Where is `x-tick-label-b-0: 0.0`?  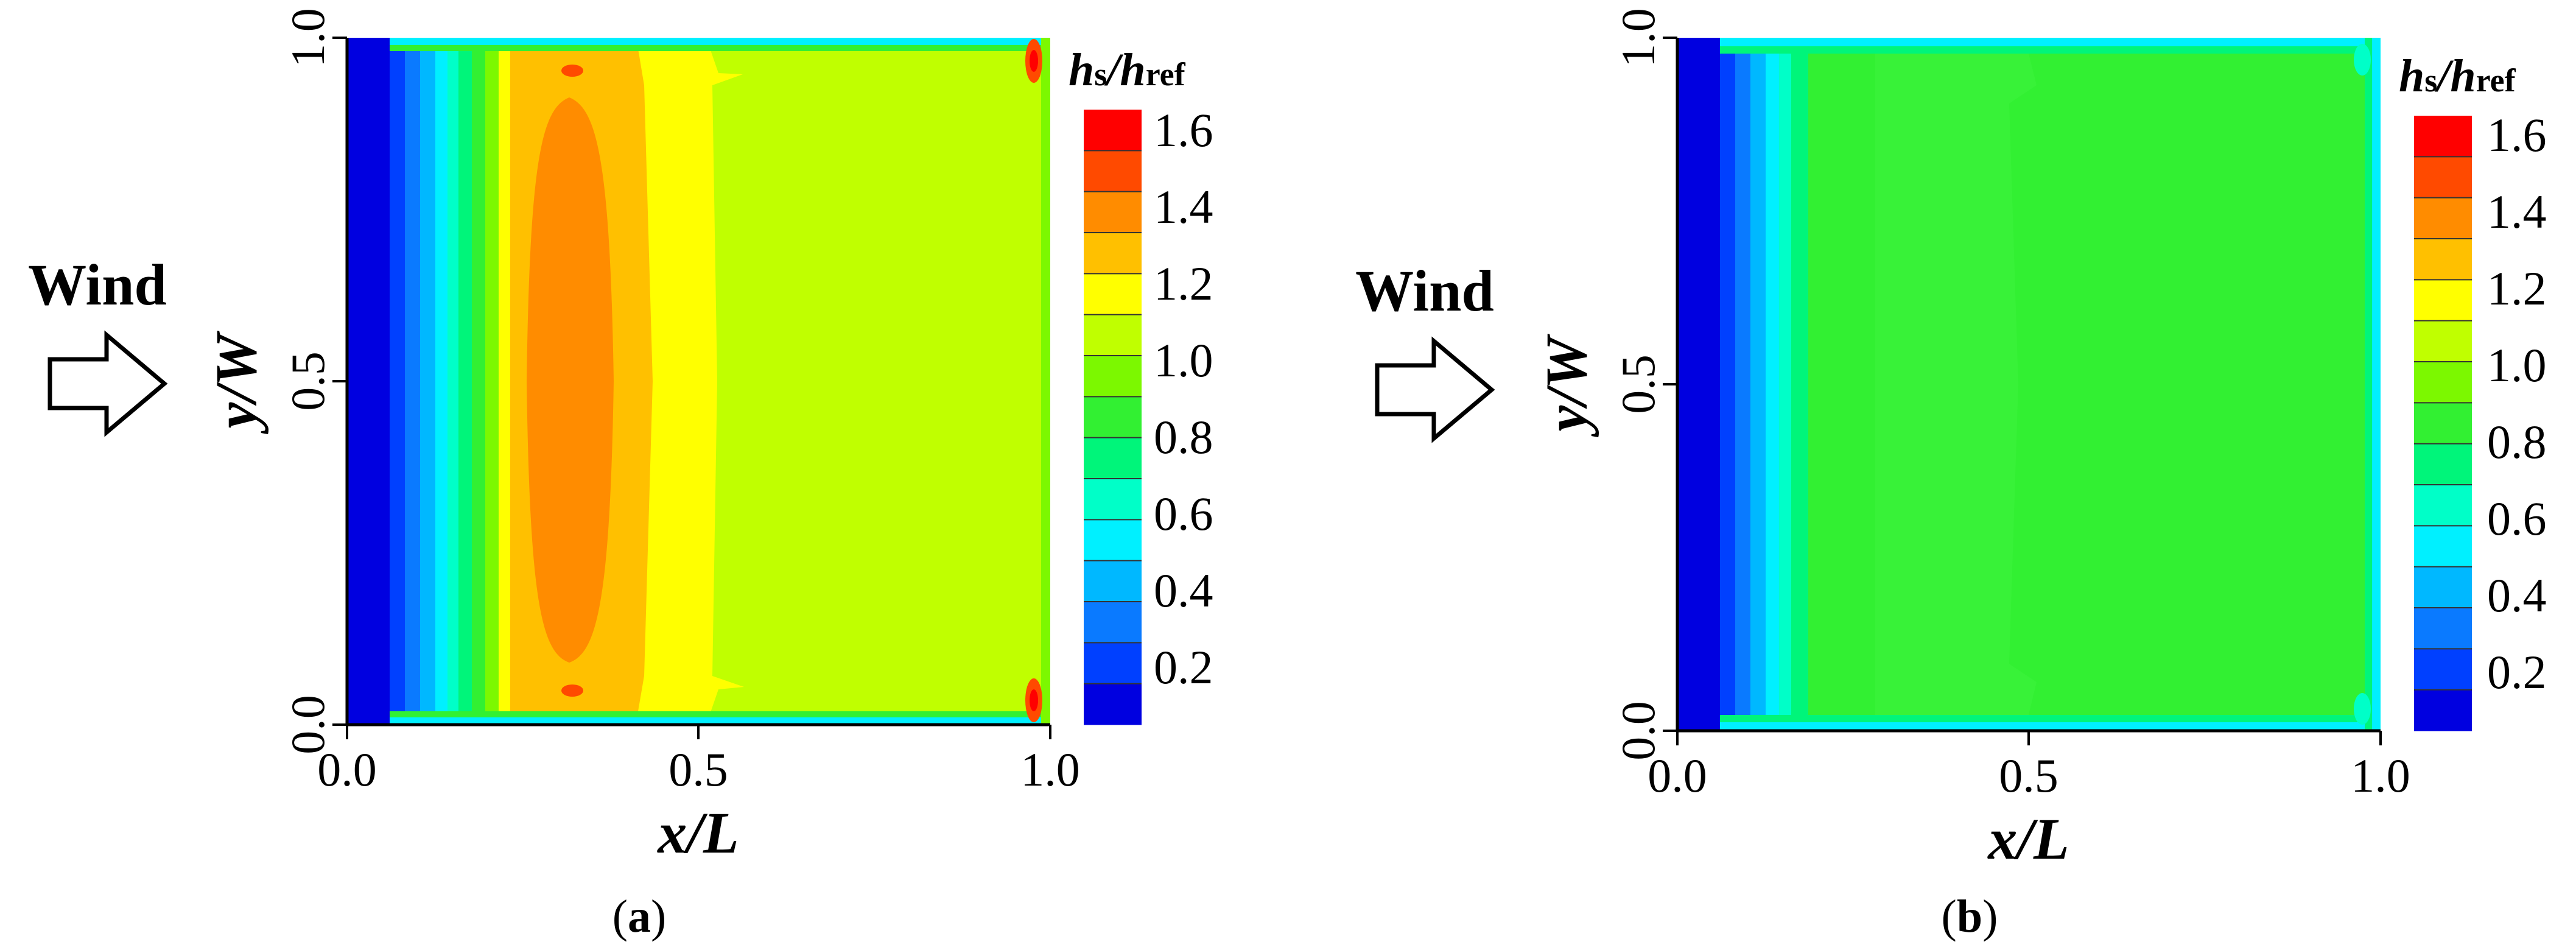 x-tick-label-b-0: 0.0 is located at coordinates (1677, 775).